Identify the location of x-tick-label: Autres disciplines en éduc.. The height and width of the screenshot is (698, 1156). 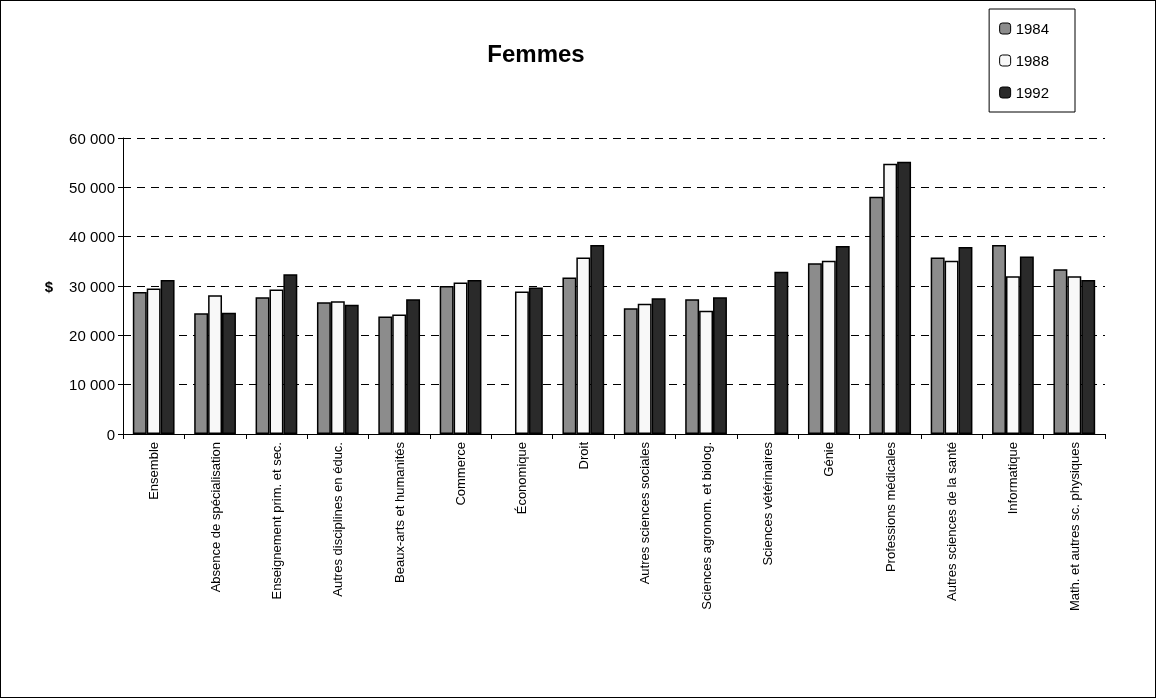
(338, 519).